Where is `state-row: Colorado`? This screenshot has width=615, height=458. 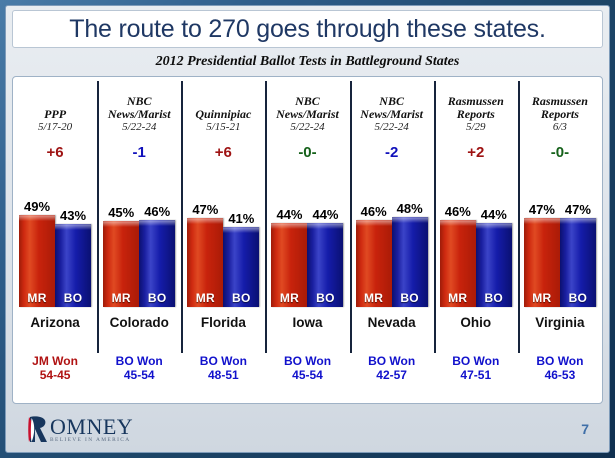
state-row: Colorado is located at coordinates (139, 322).